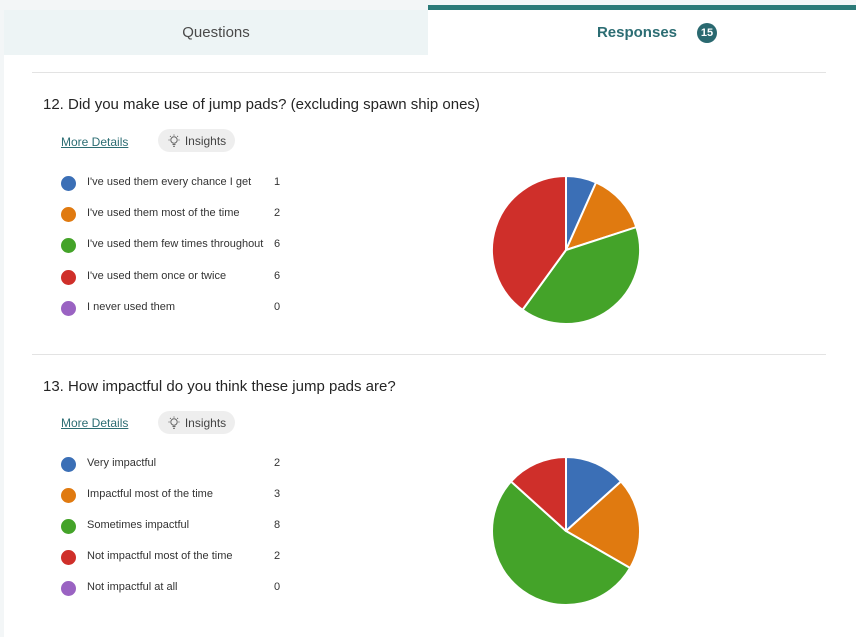 This screenshot has width=856, height=637. Describe the element at coordinates (277, 182) in the screenshot. I see `option-count: 1` at that location.